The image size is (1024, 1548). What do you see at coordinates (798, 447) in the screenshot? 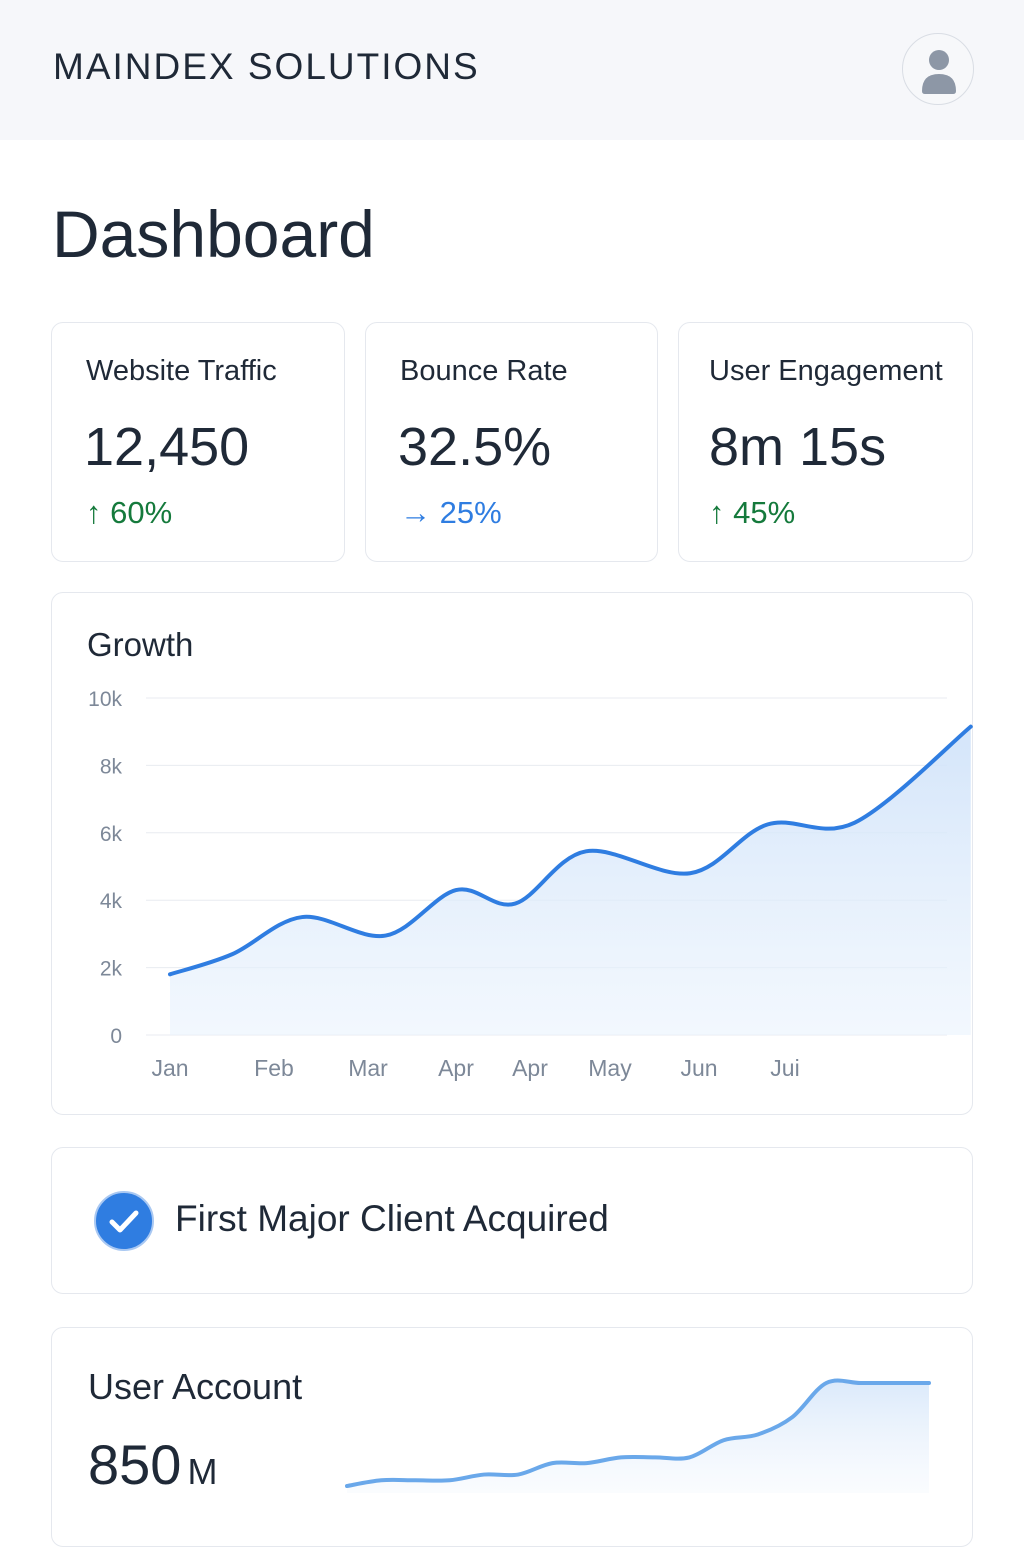
I see `stat-value: 8m 15s` at bounding box center [798, 447].